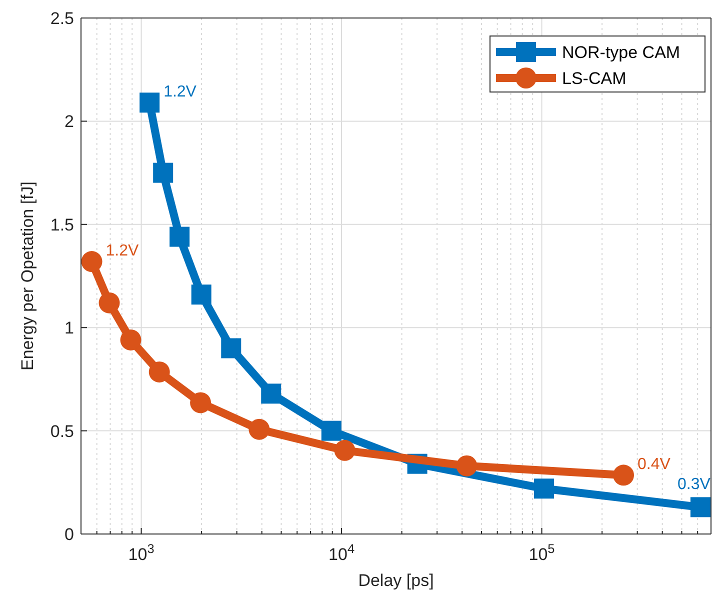  I want to click on annotation: 0.3V, so click(694, 485).